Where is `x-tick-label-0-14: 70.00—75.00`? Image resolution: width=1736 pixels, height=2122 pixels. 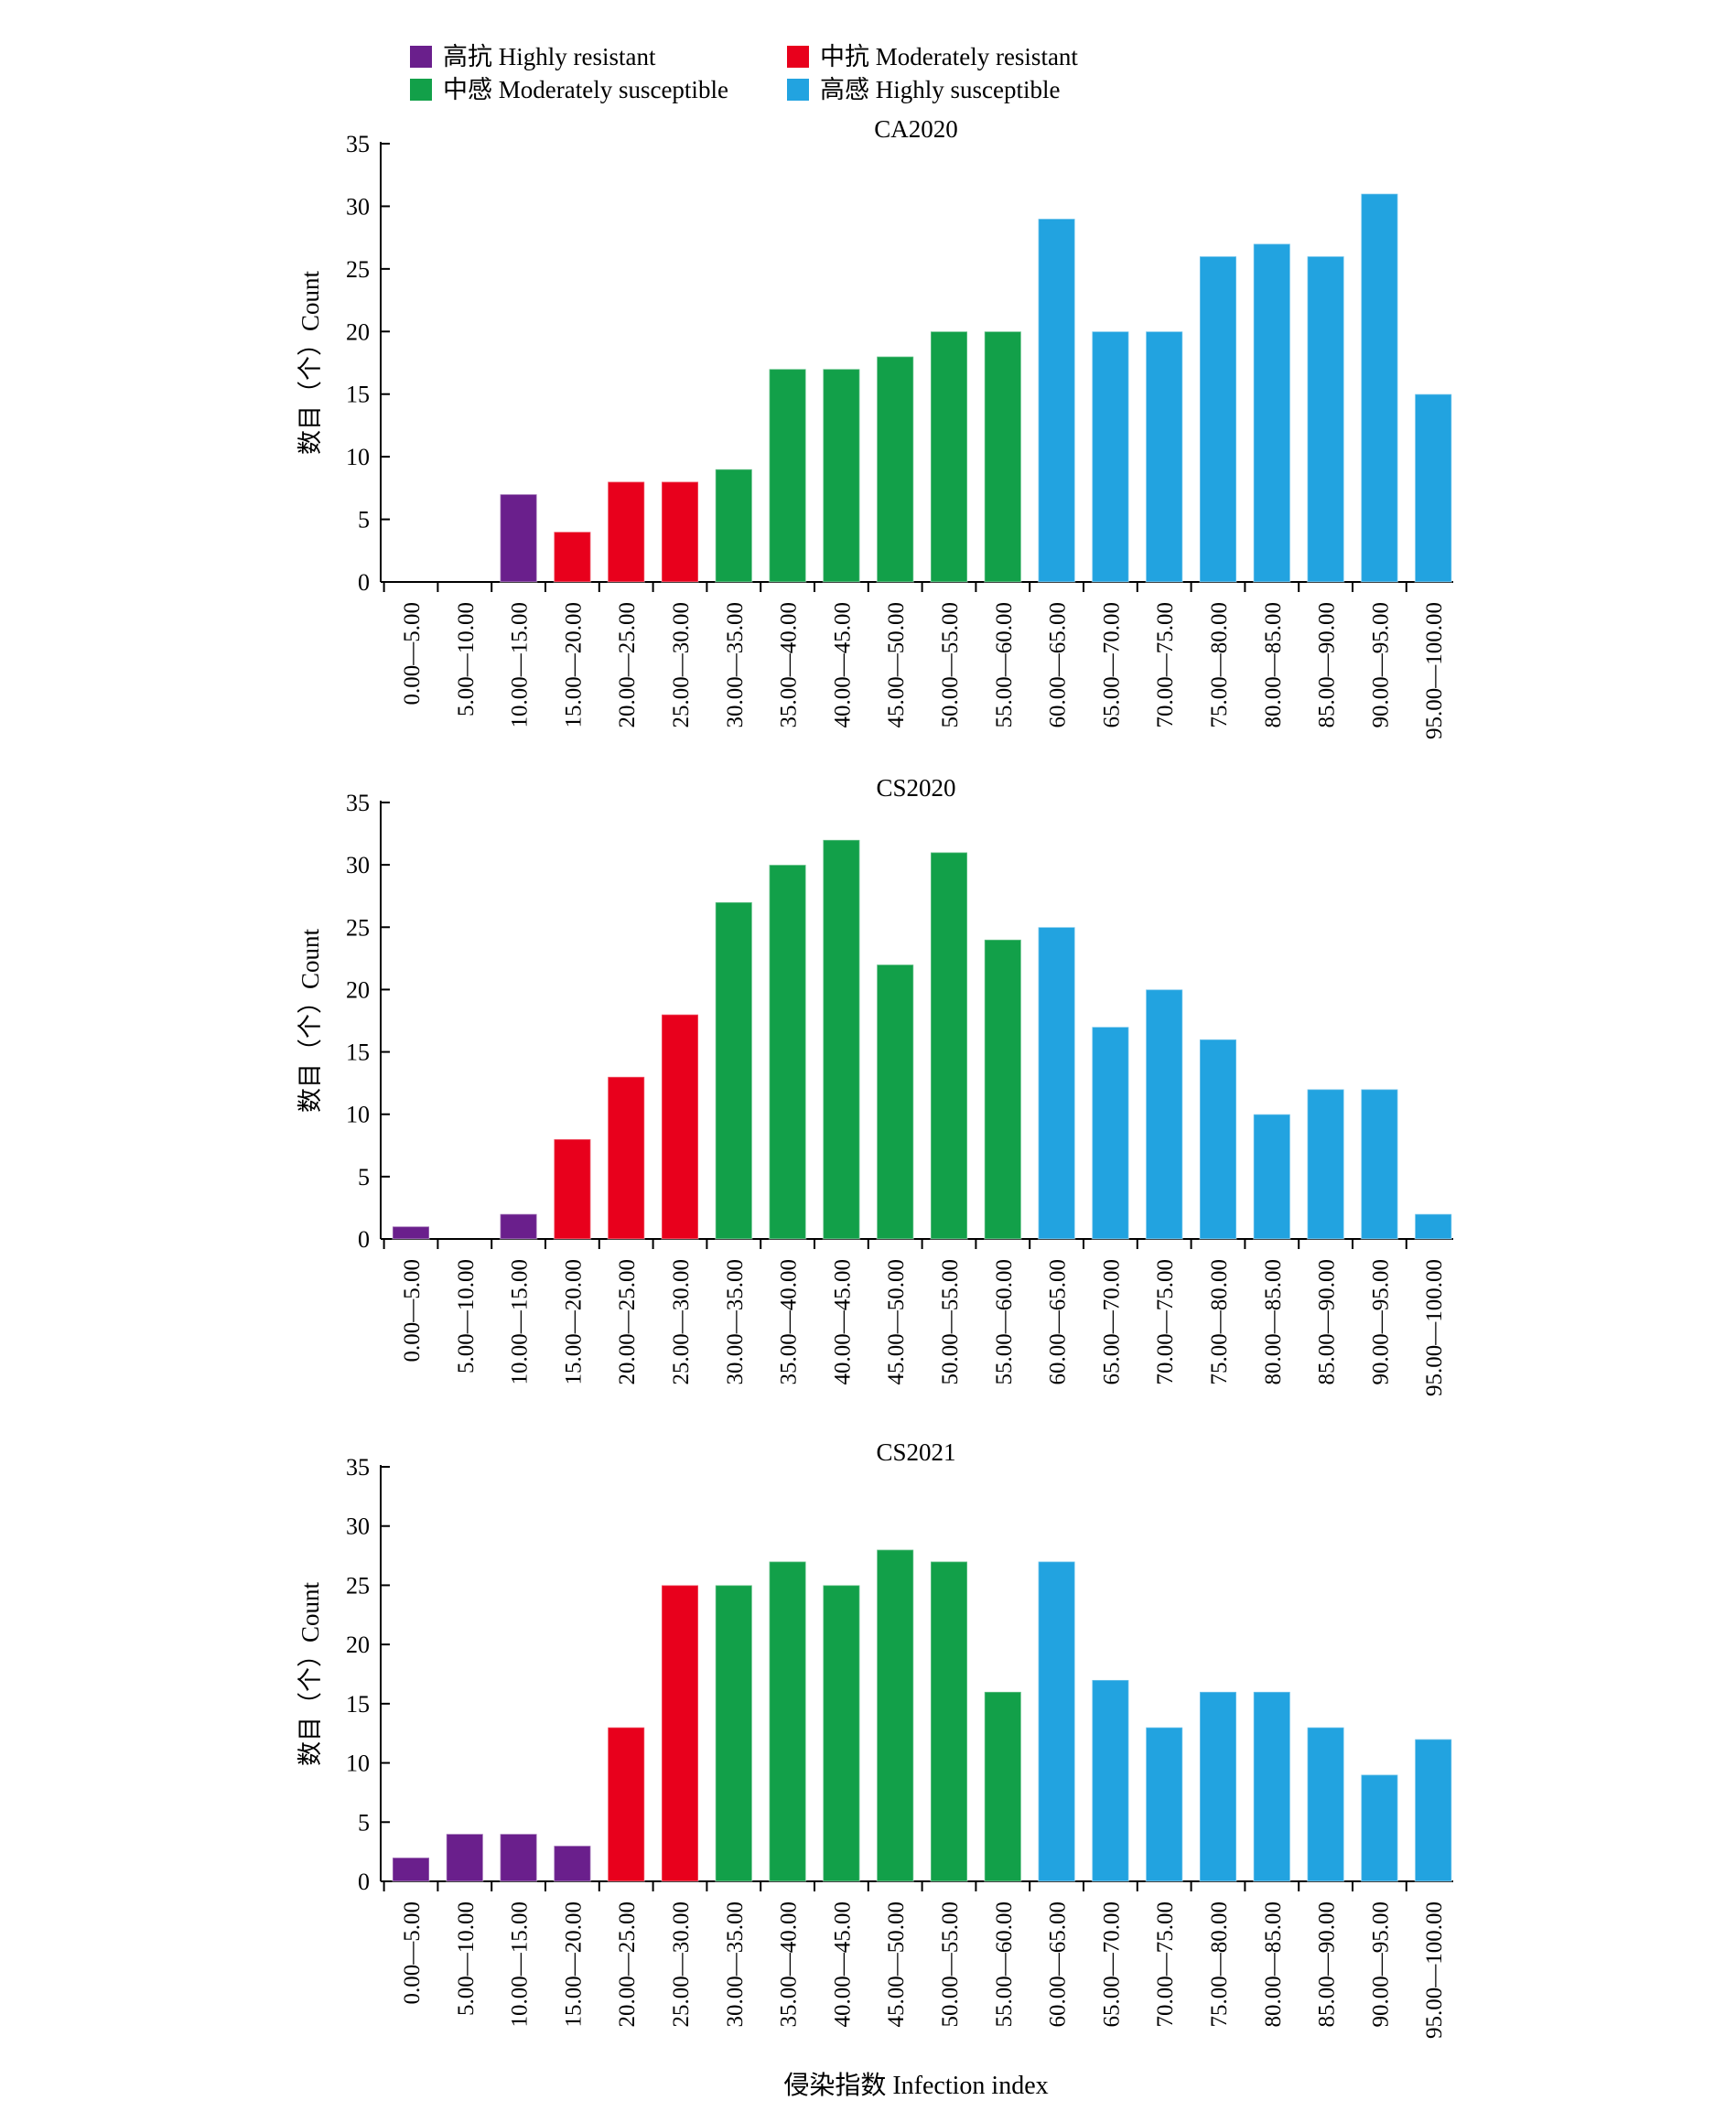 x-tick-label-0-14: 70.00—75.00 is located at coordinates (1166, 665).